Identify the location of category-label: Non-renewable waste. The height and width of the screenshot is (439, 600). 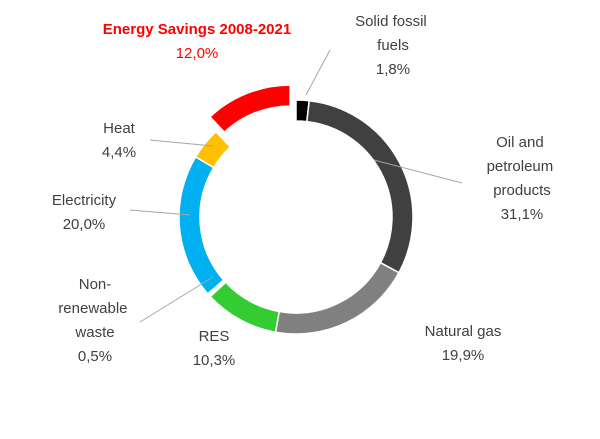
(94, 308).